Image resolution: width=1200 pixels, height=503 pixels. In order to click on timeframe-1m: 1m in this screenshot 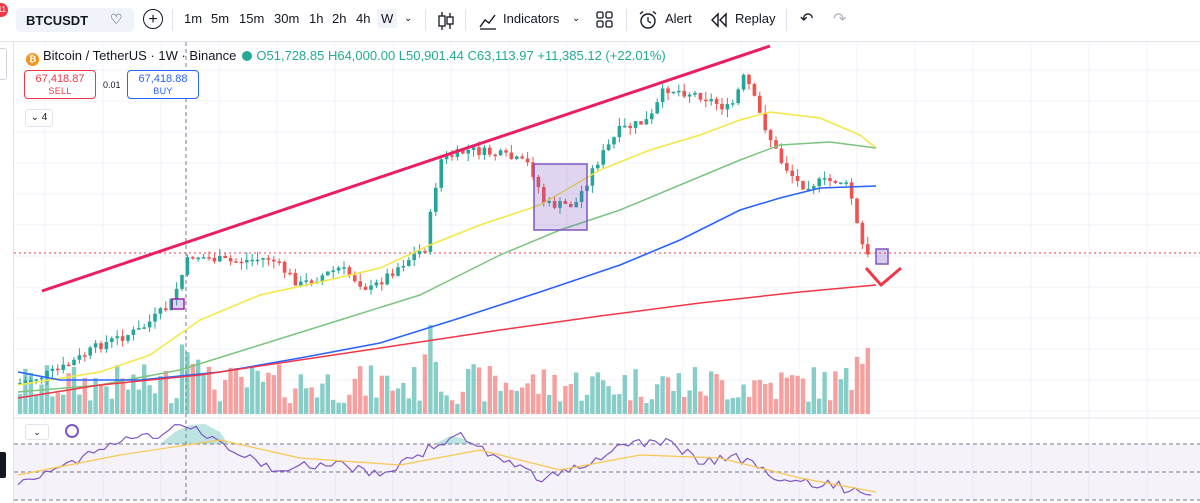, I will do `click(193, 18)`.